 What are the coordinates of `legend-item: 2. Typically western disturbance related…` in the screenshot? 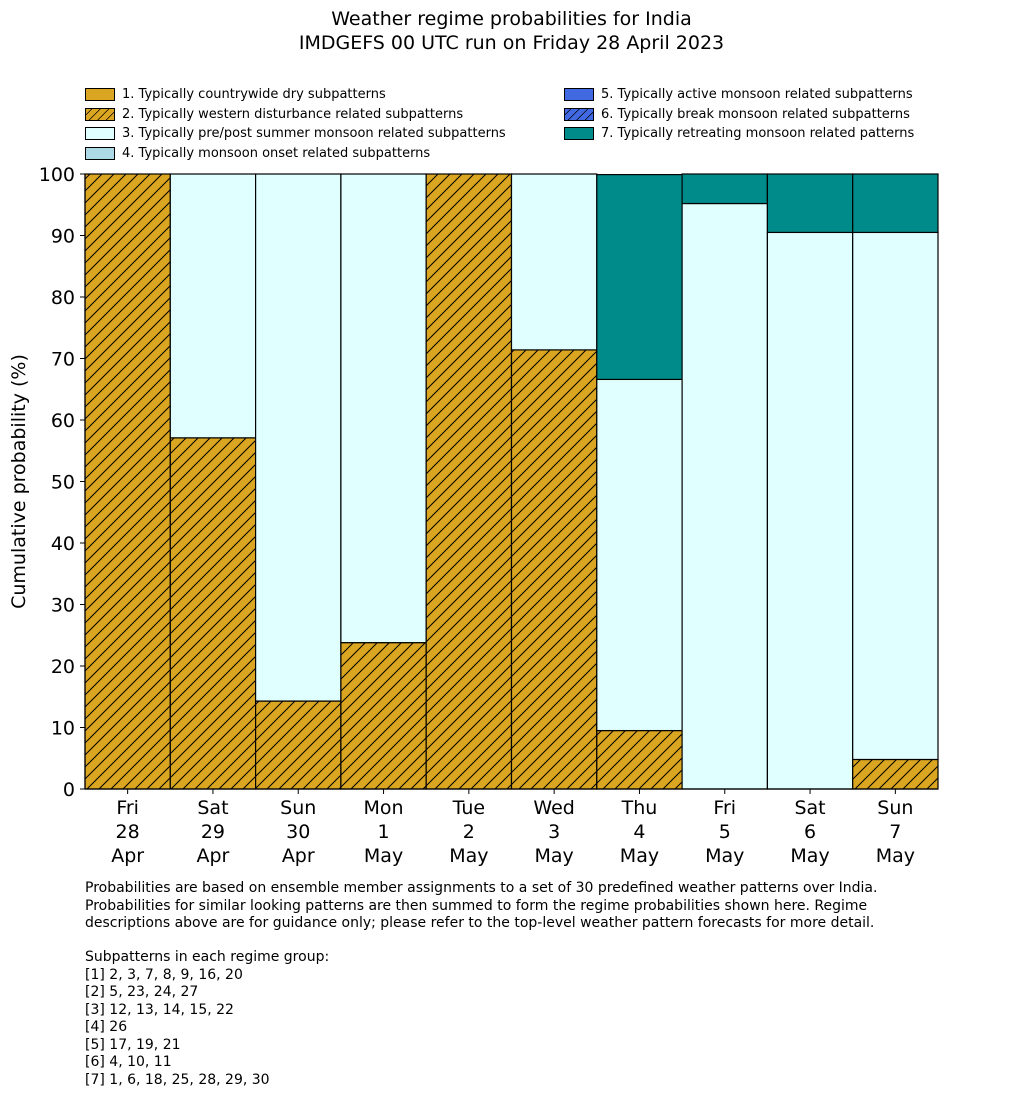 It's located at (274, 114).